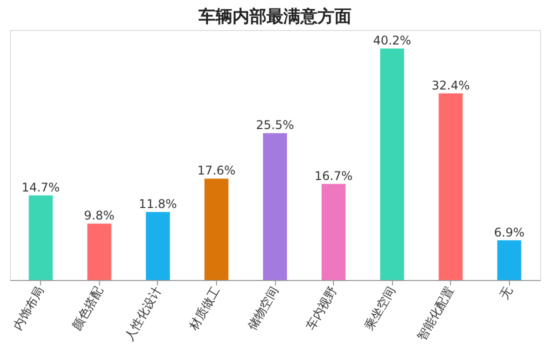 Image resolution: width=550 pixels, height=347 pixels. What do you see at coordinates (28, 308) in the screenshot?
I see `x-tick-label: 内饰布局` at bounding box center [28, 308].